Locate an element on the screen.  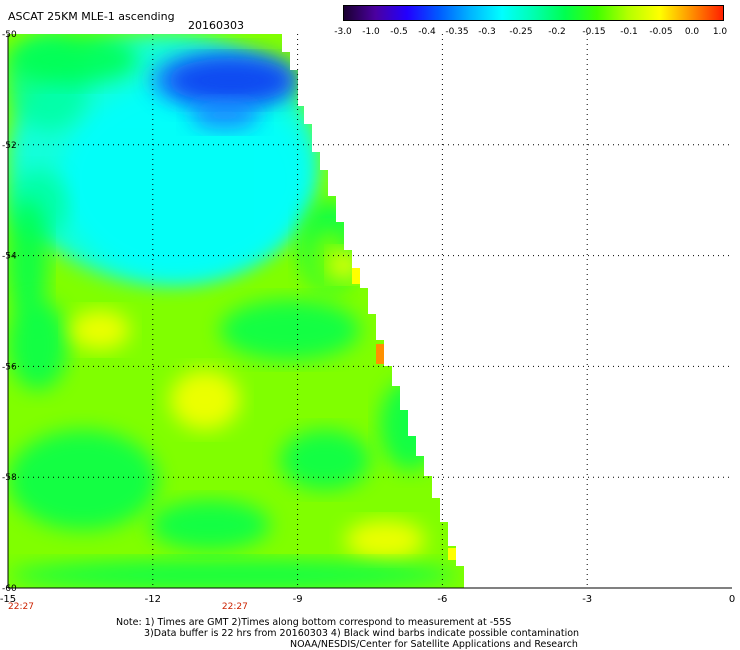
lon-tick-label: -15 is located at coordinates (8, 599).